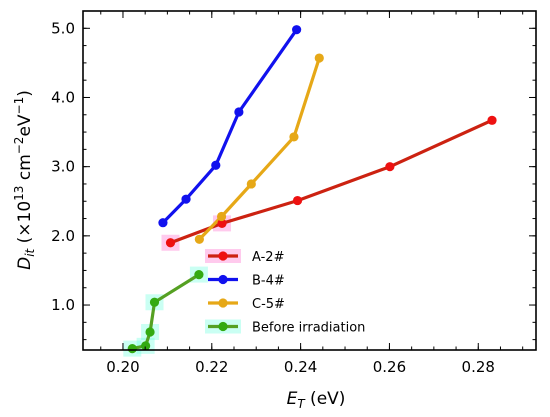 The height and width of the screenshot is (417, 550). I want to click on x-axis-label: ET (eV), so click(316, 400).